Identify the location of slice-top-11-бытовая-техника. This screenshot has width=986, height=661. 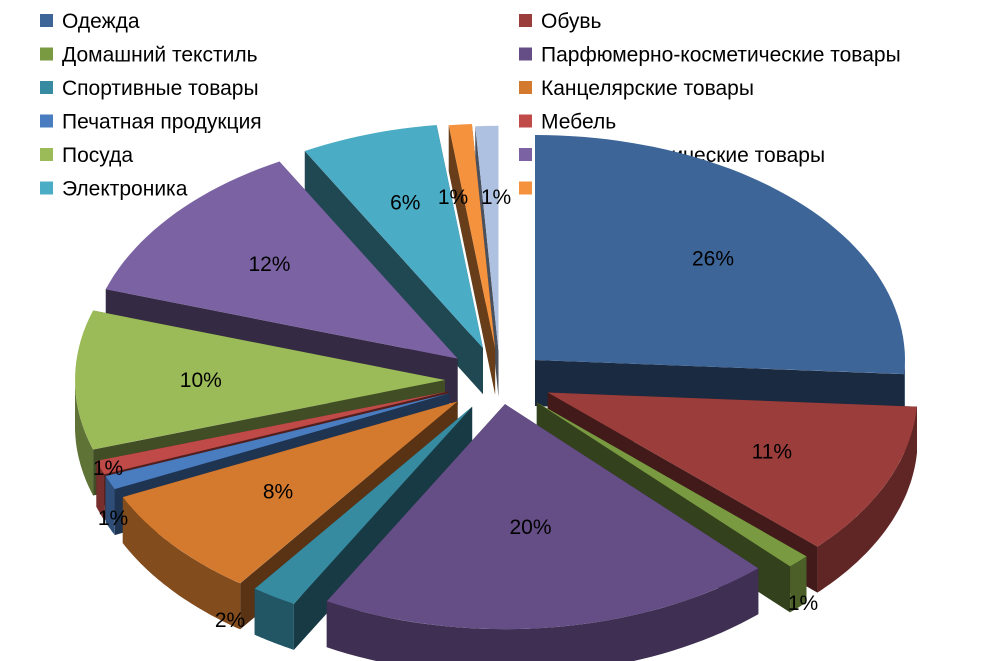
(472, 236).